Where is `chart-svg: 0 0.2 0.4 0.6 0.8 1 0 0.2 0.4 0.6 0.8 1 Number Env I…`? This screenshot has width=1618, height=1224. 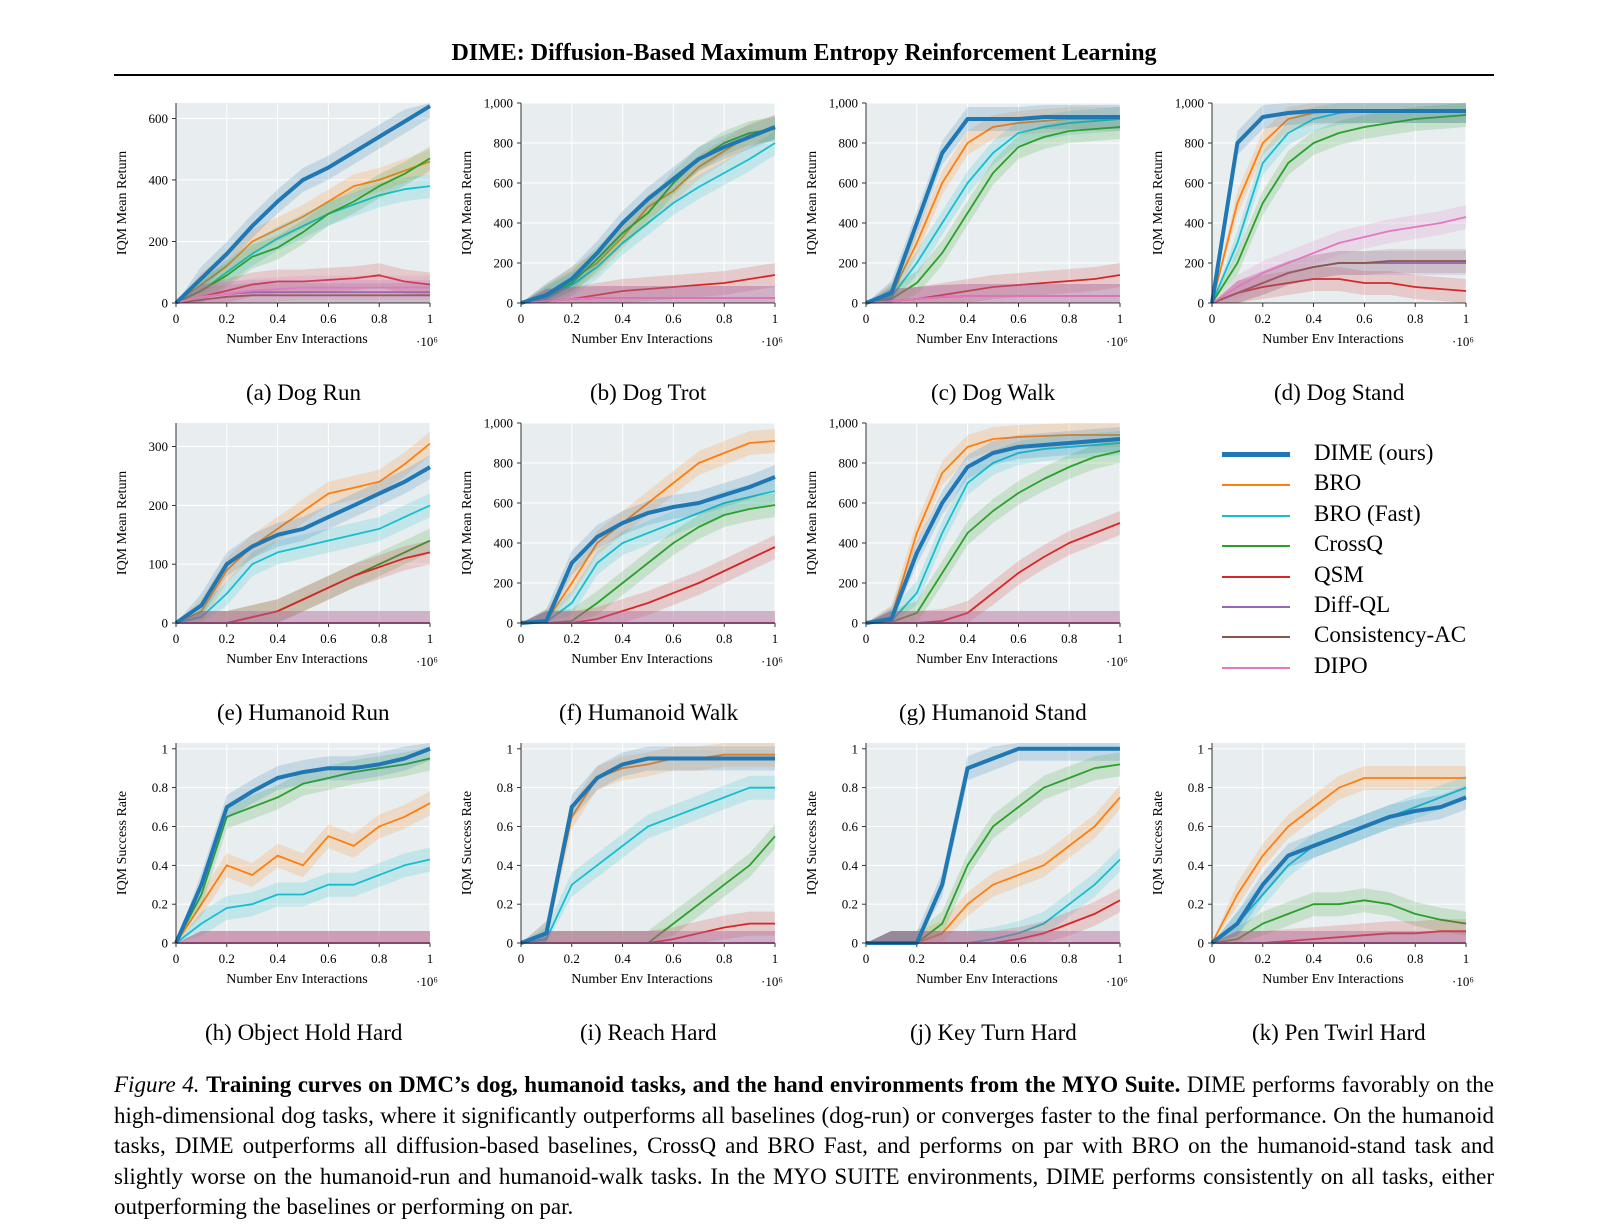 chart-svg: 0 0.2 0.4 0.6 0.8 1 0 0.2 0.4 0.6 0.8 1 Number Env I… is located at coordinates (621, 865).